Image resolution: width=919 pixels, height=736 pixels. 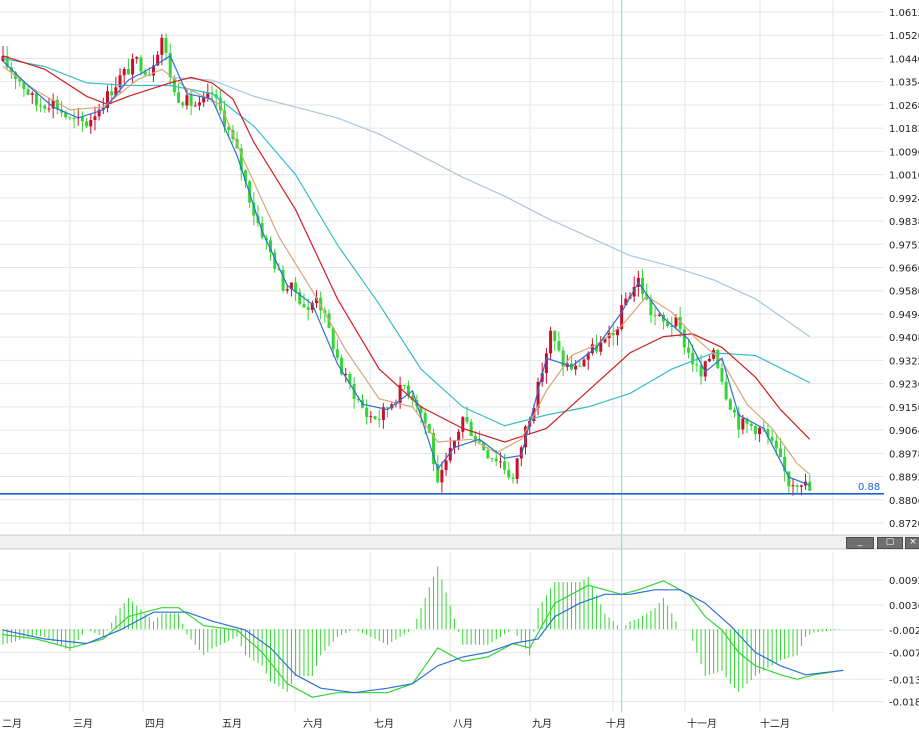 I want to click on month-tick-label: 十一月, so click(x=702, y=723).